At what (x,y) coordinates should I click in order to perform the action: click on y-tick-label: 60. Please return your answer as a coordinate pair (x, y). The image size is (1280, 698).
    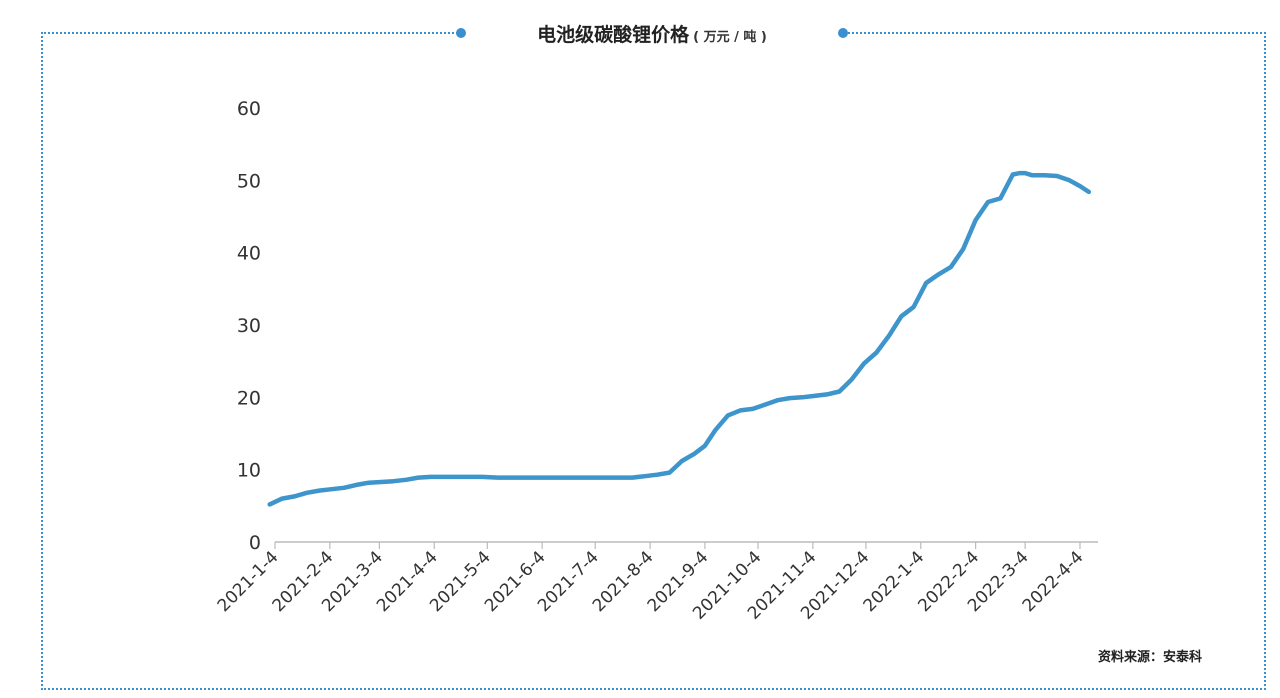
    Looking at the image, I should click on (249, 109).